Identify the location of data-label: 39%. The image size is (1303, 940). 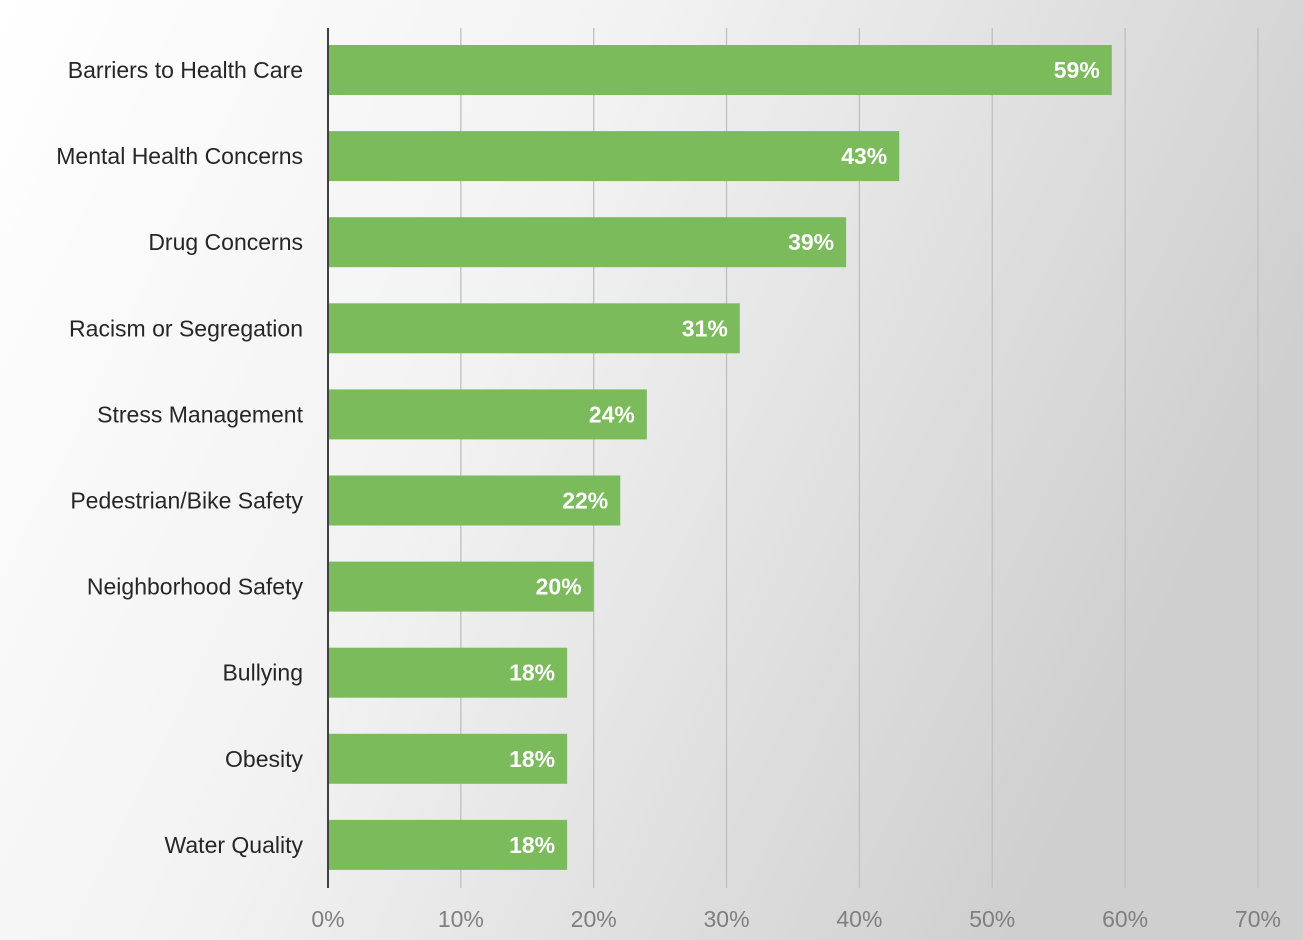
(811, 242).